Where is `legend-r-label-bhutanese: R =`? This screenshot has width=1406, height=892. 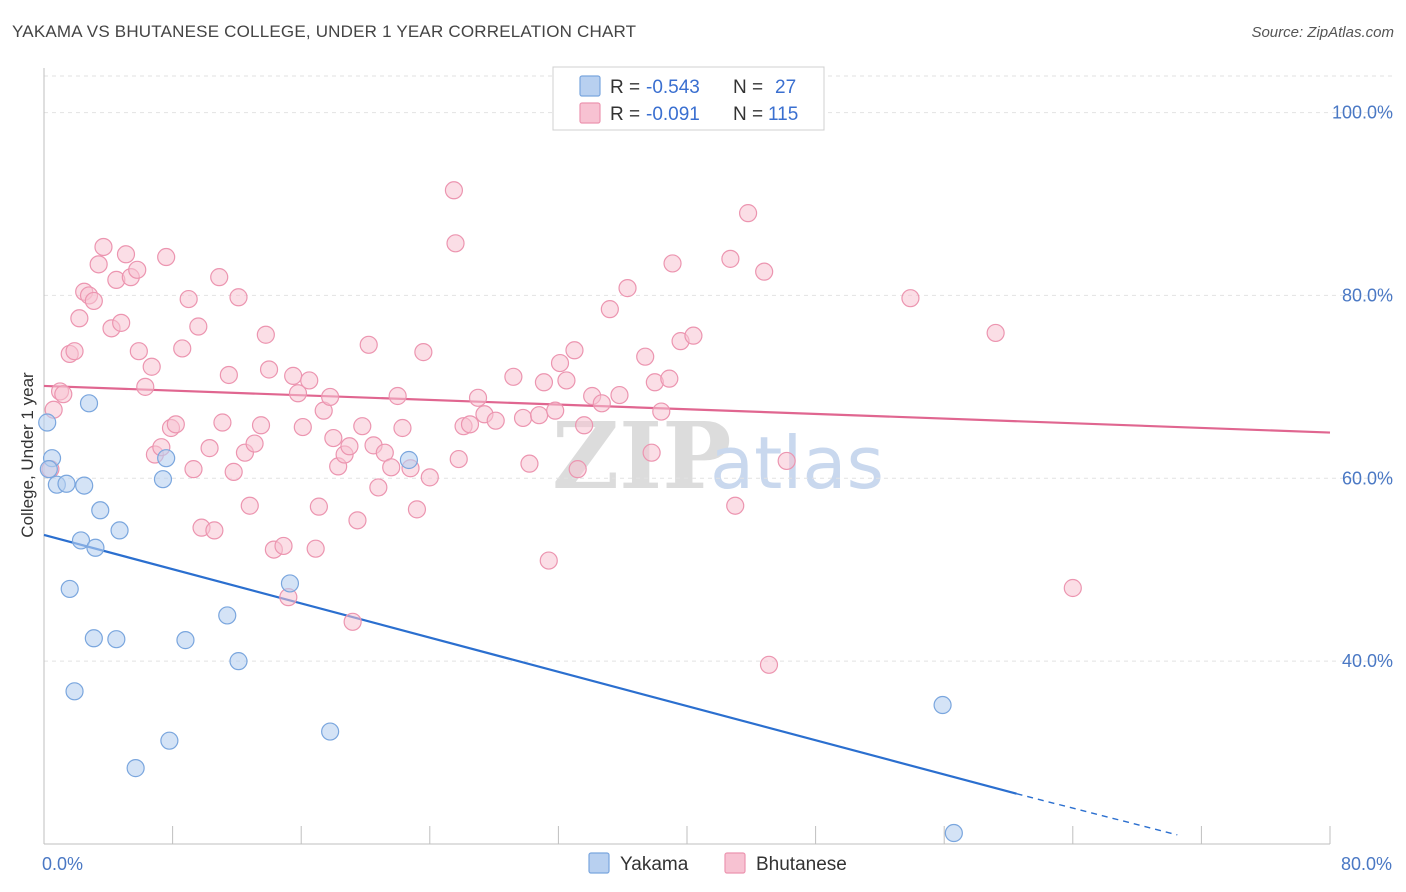 legend-r-label-bhutanese: R = is located at coordinates (625, 114).